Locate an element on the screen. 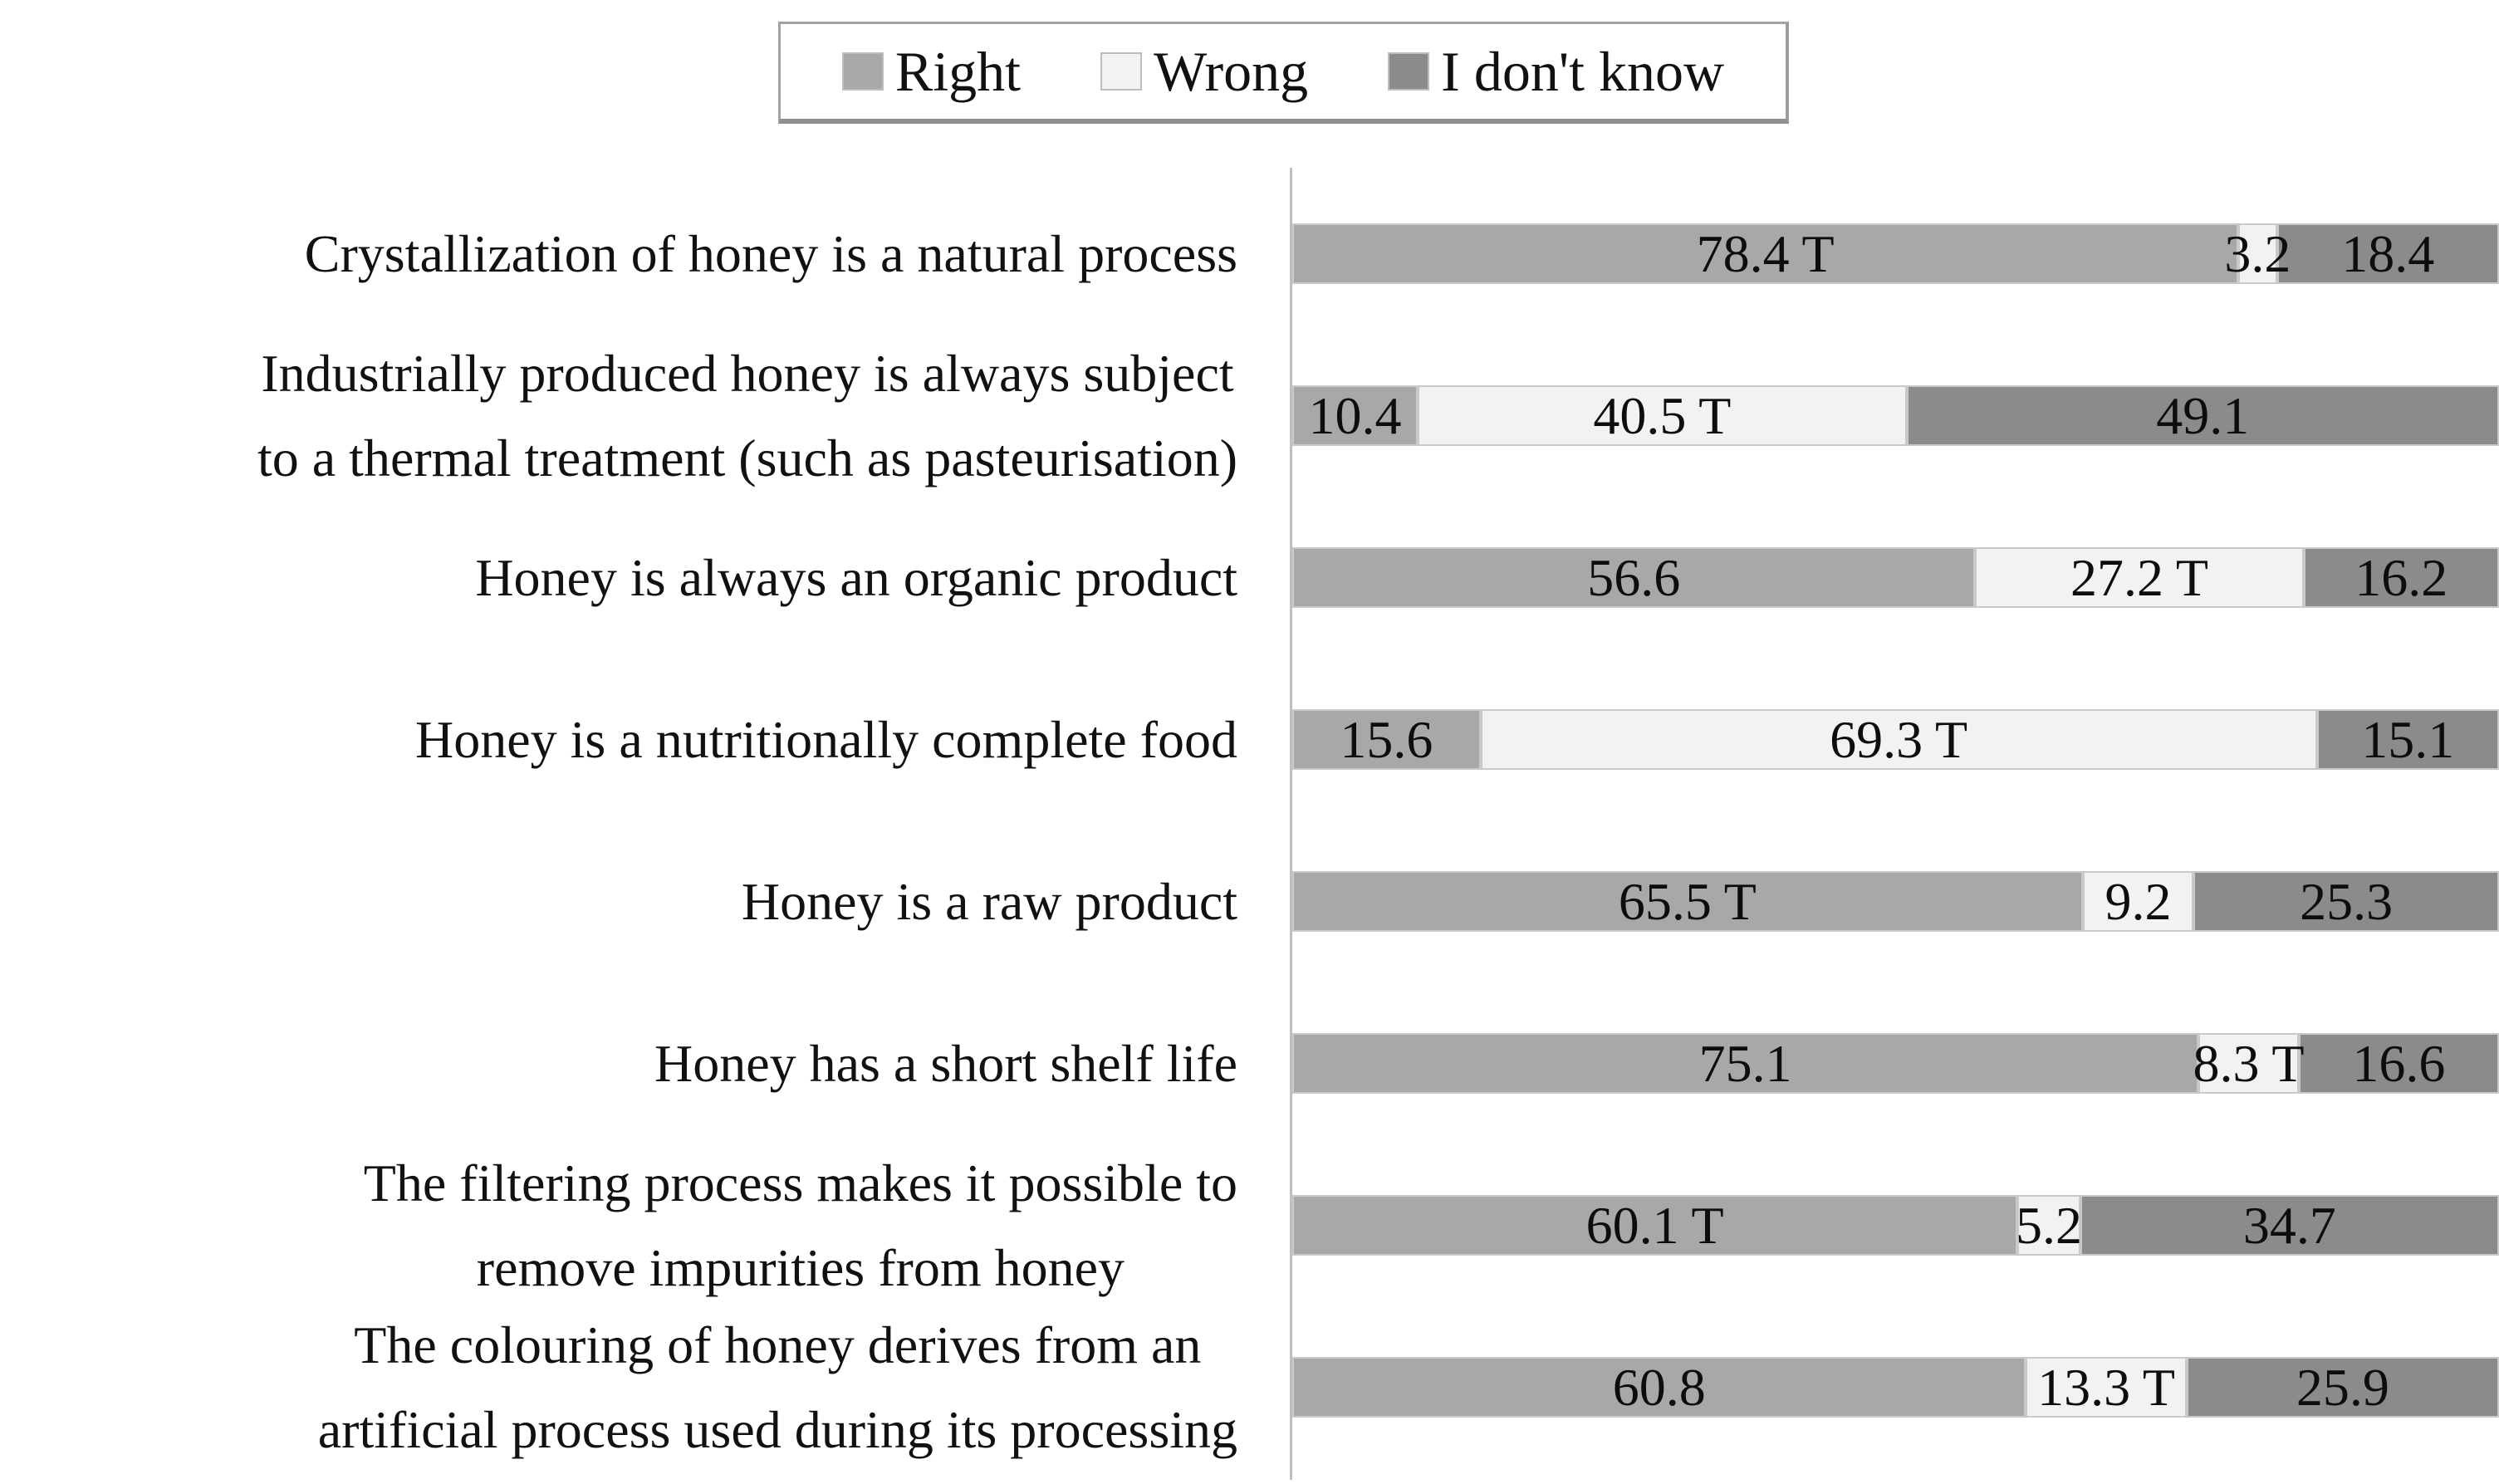  stacked-bar-row: 78.4 T 3.2 18.4 is located at coordinates (1895, 253).